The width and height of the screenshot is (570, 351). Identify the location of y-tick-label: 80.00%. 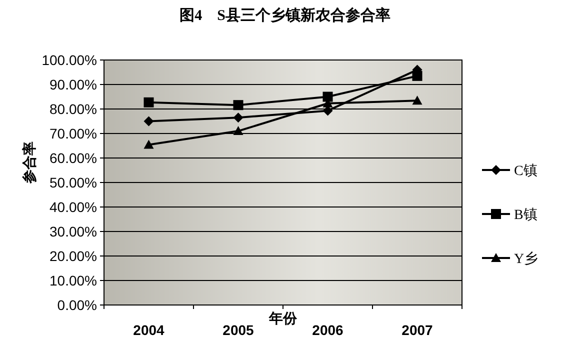
(73, 109).